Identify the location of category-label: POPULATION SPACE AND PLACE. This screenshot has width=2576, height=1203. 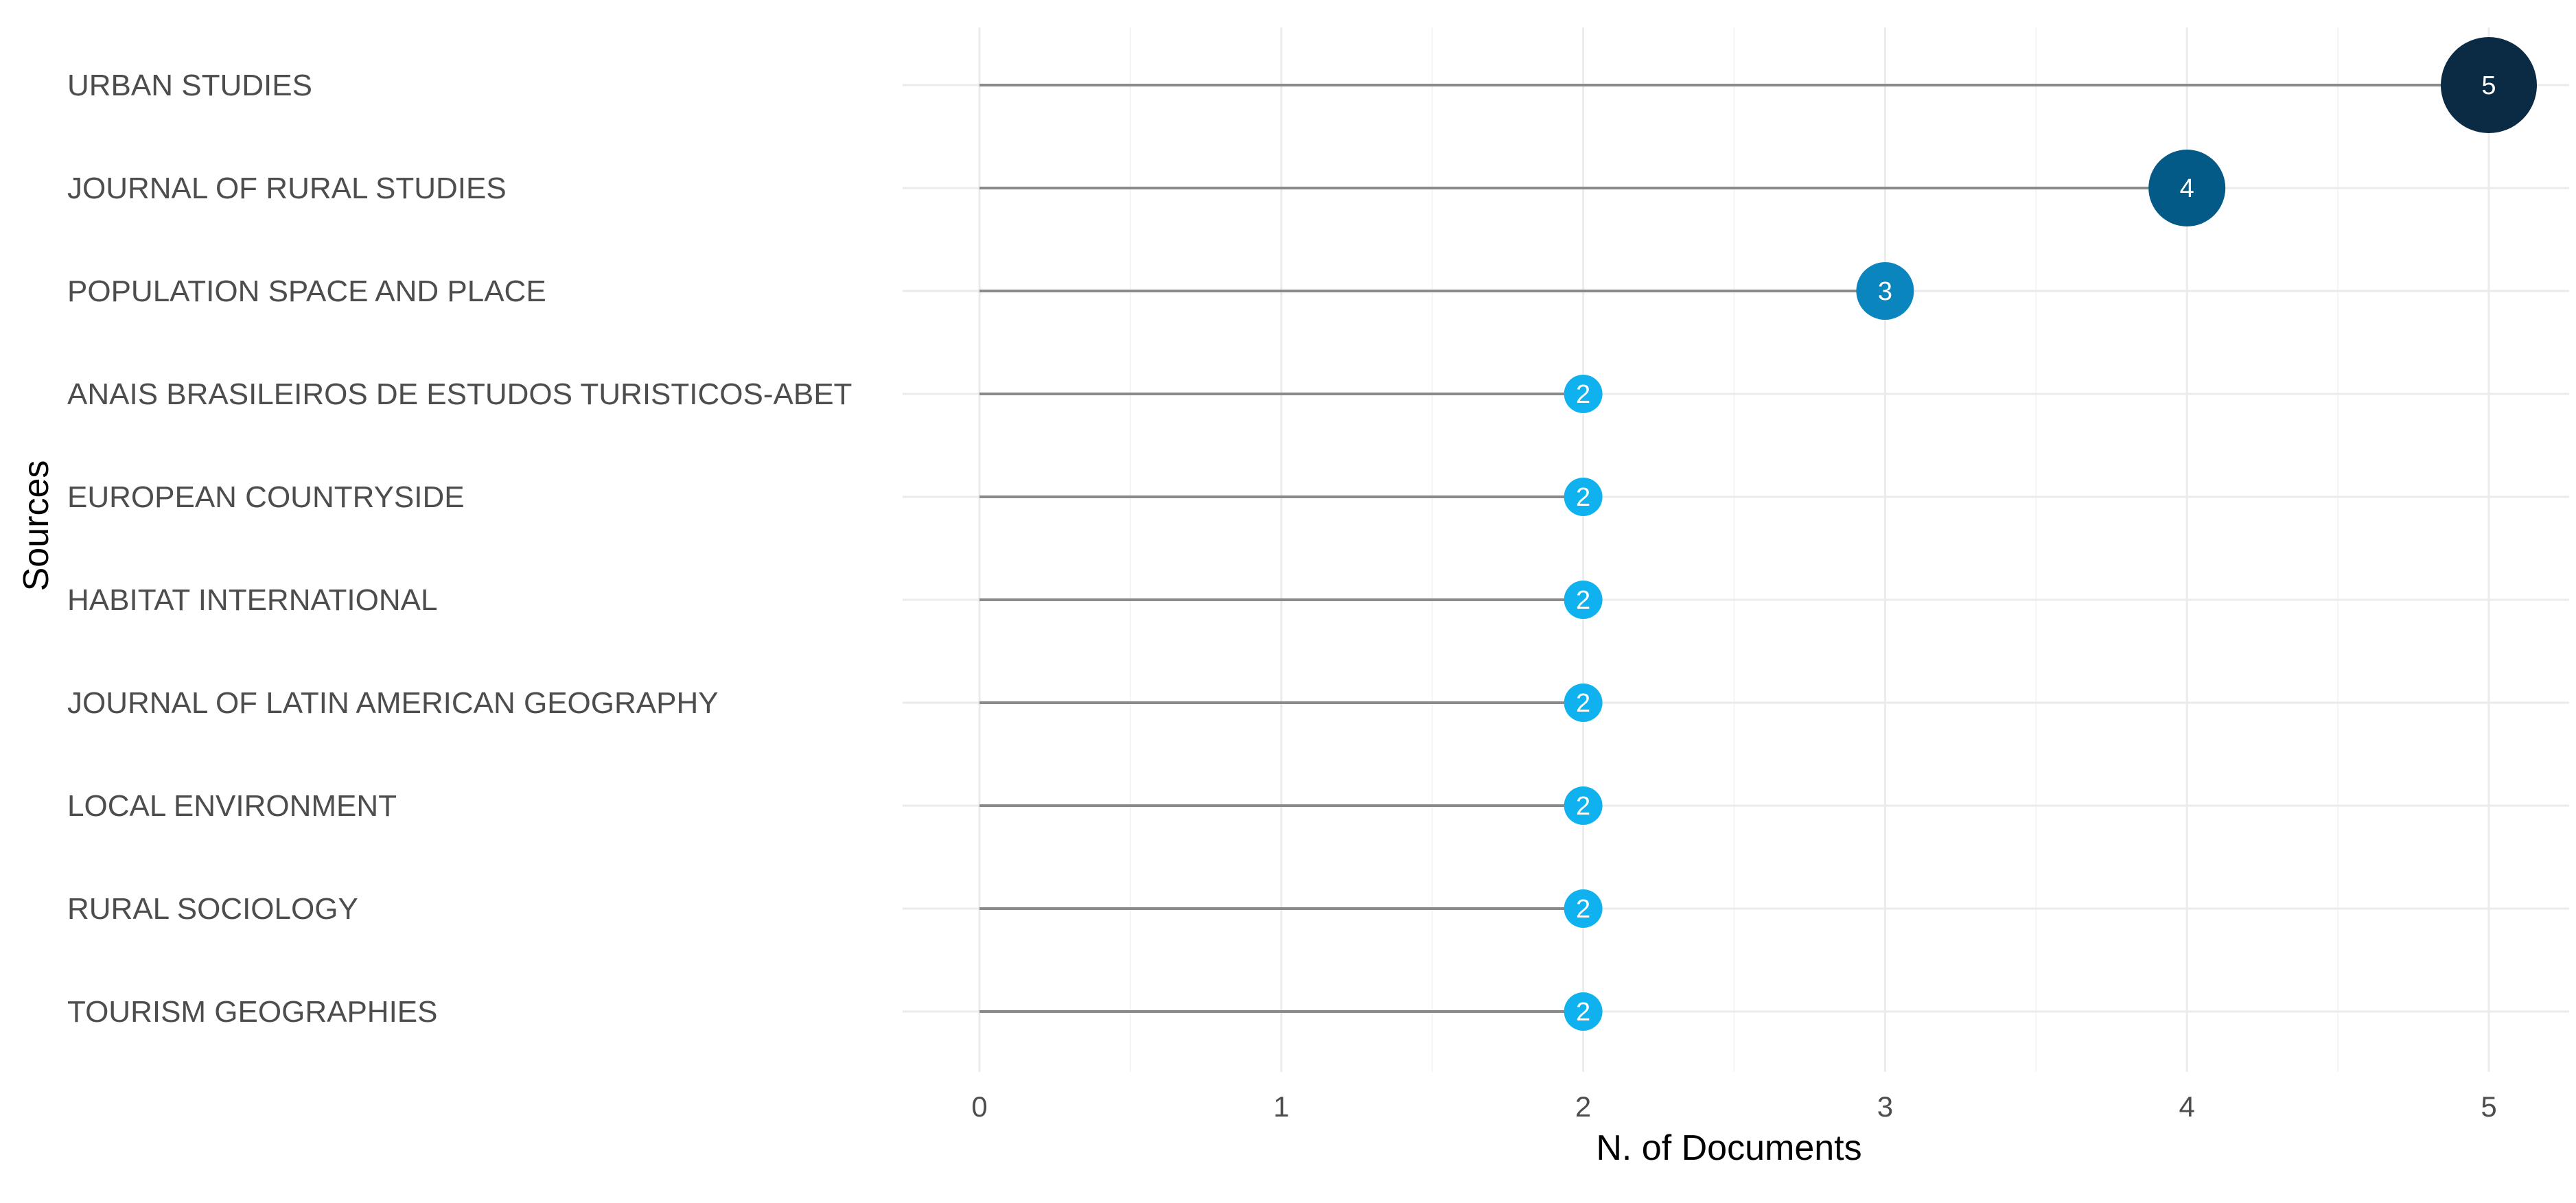
(306, 291).